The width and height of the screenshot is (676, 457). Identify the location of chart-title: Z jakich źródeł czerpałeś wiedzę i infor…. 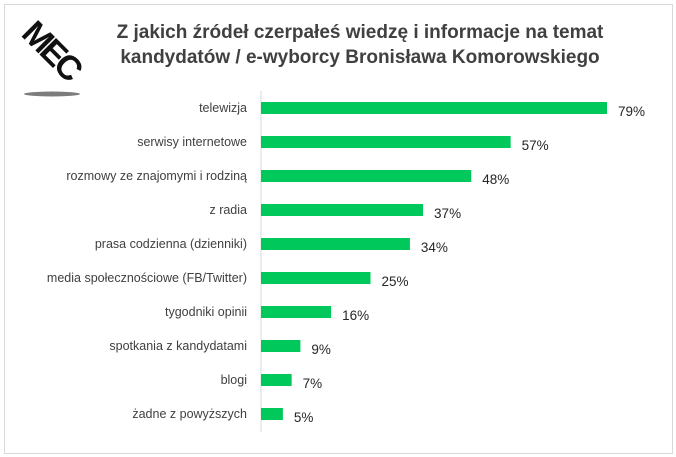
(360, 45).